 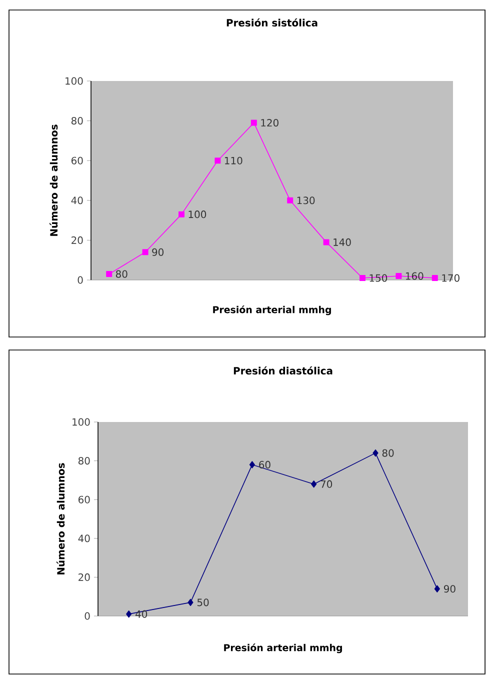 I want to click on category-label: 100, so click(x=197, y=214).